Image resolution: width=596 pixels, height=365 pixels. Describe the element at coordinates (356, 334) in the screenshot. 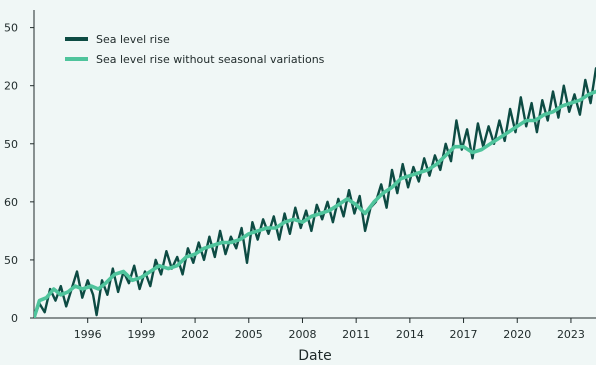

I see `x-tick-label: 2011` at that location.